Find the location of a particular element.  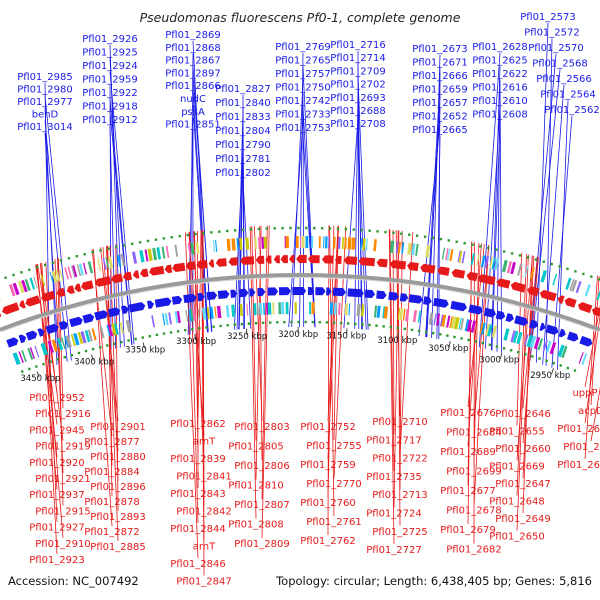

gene-label-bottom-55: Pfl01_2699 is located at coordinates (474, 472).